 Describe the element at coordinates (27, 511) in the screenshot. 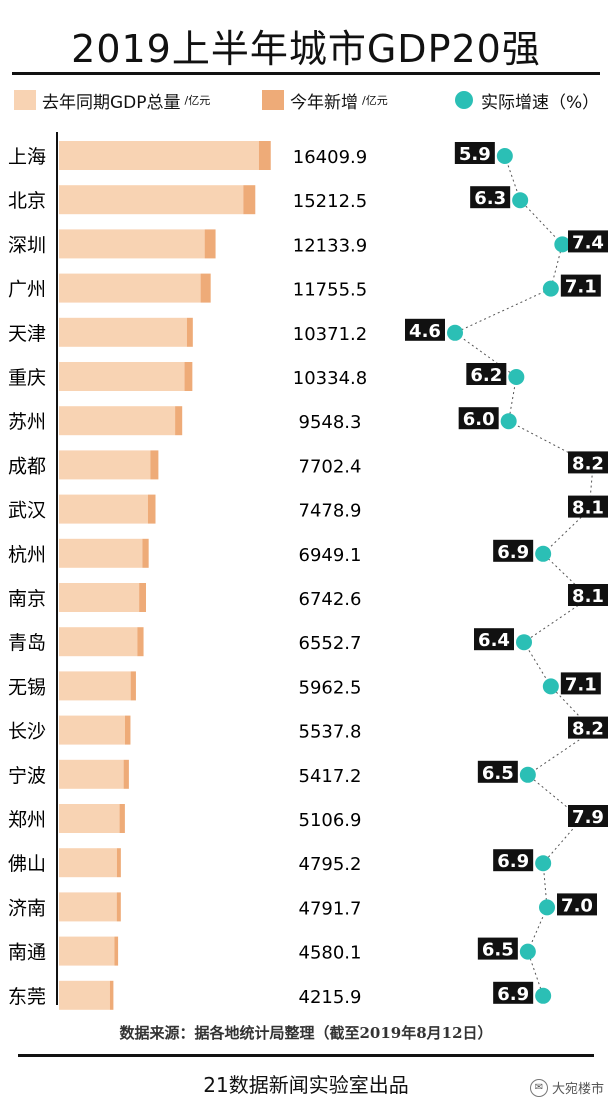

I see `city-label: 武汉` at that location.